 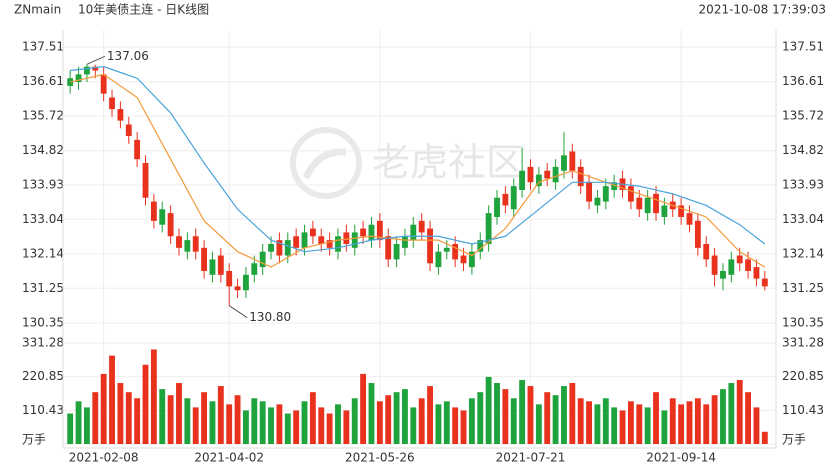 I want to click on y2-tick-label: 220.85, so click(x=43, y=376).